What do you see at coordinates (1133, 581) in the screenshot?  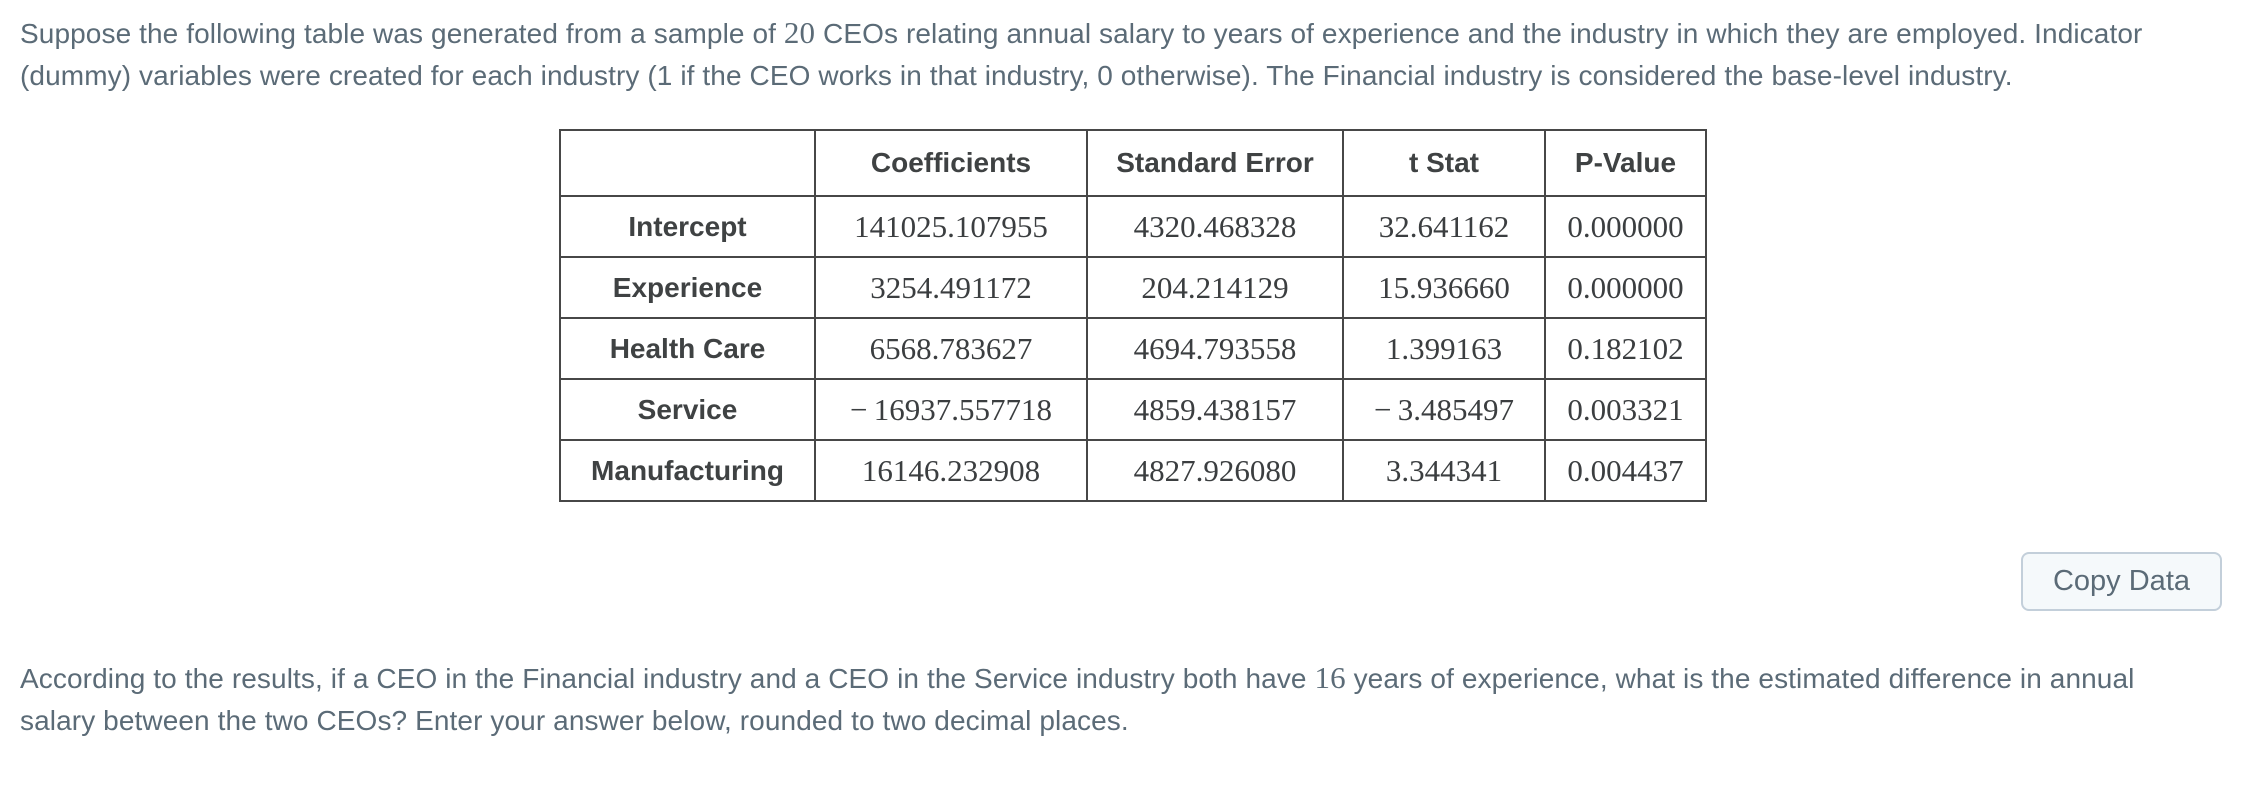 I see `button-row: Copy Data` at bounding box center [1133, 581].